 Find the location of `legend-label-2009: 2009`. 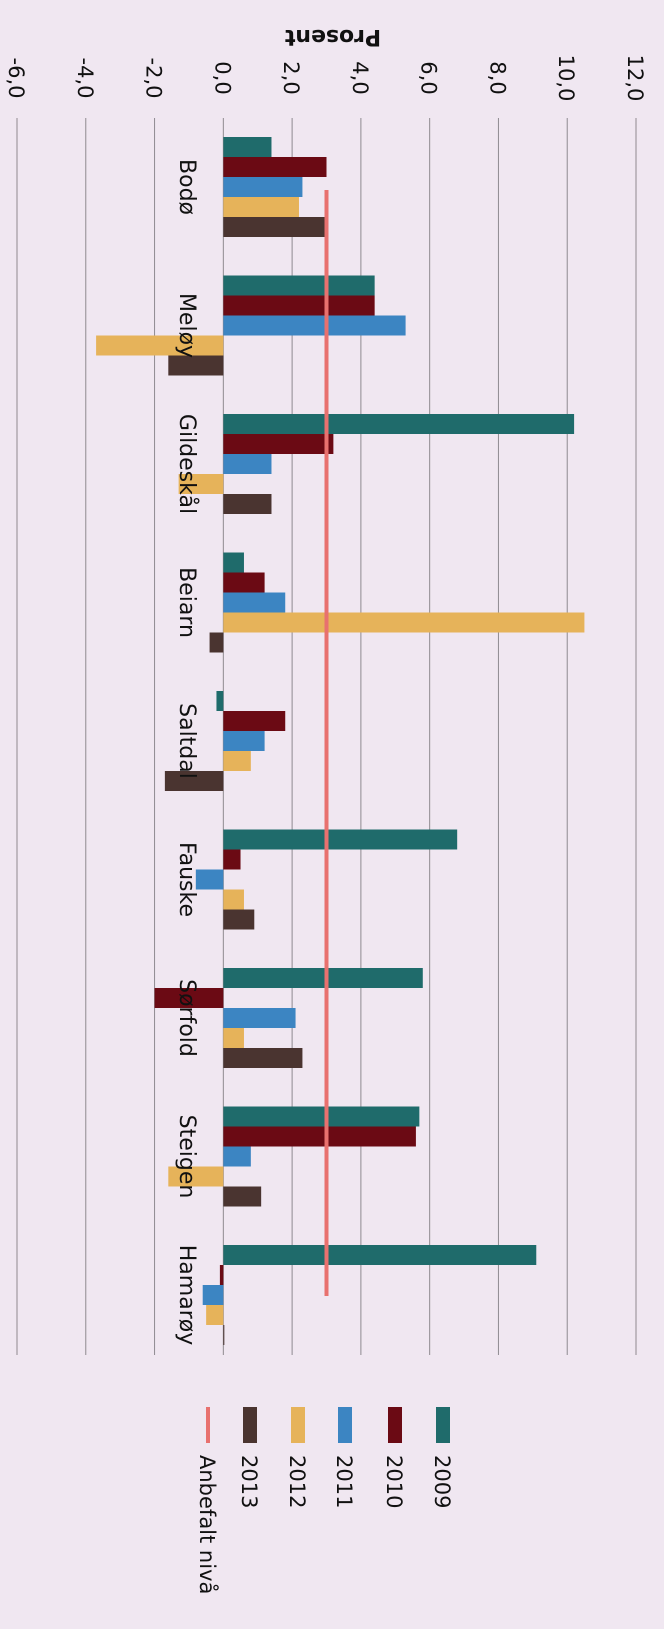

legend-label-2009: 2009 is located at coordinates (442, 1481).